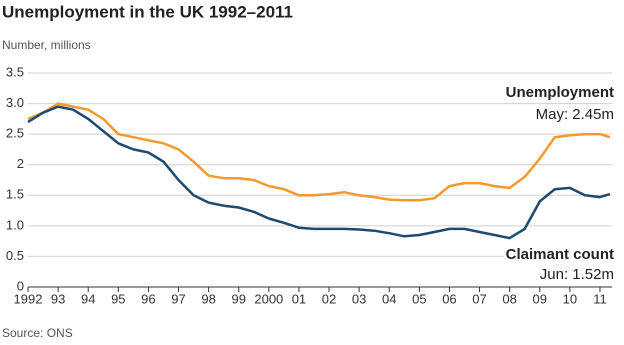 This screenshot has height=345, width=624. I want to click on y-tick-label: 3.0, so click(15, 102).